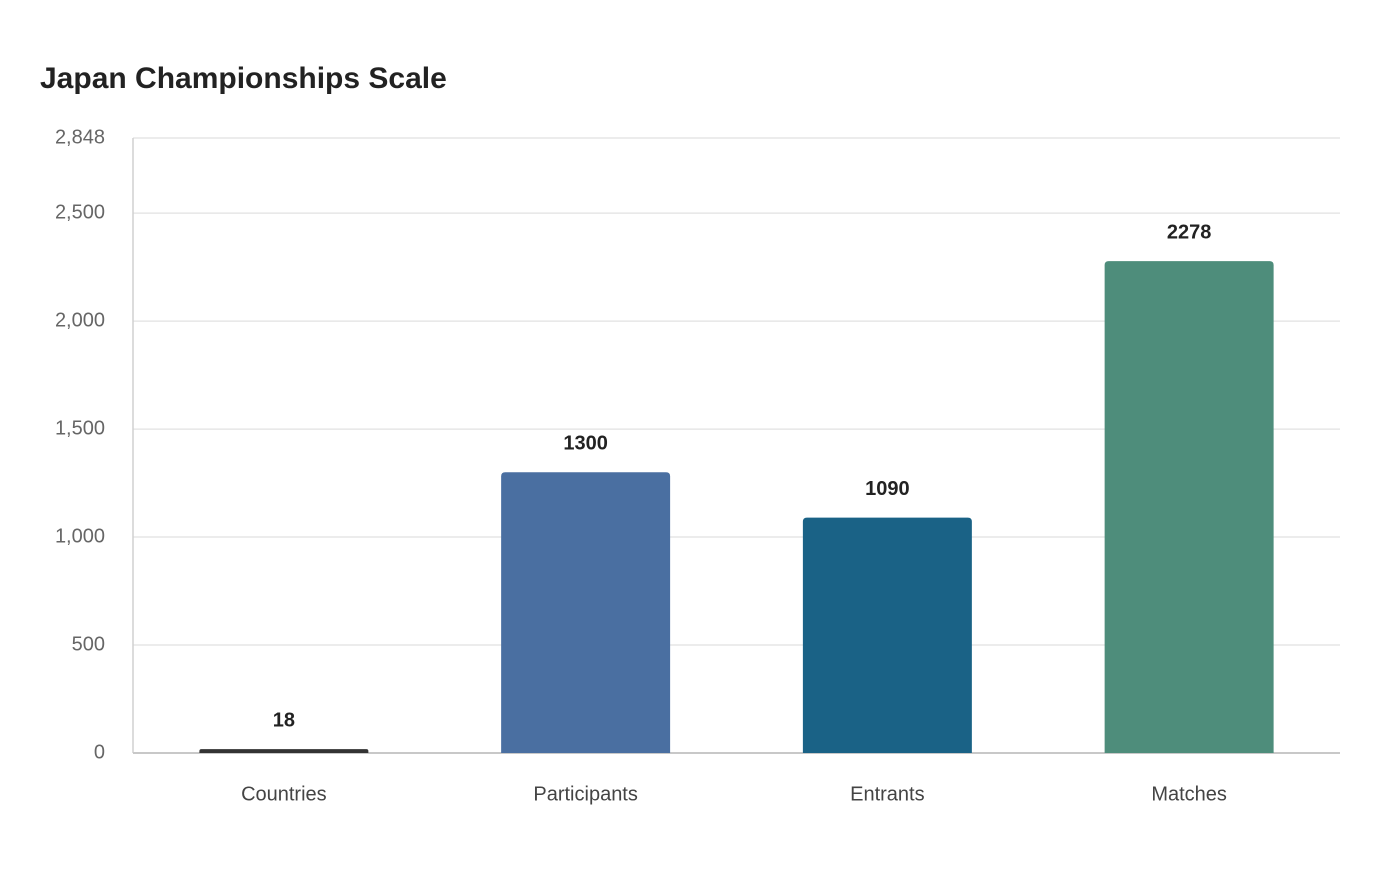 This screenshot has width=1400, height=880. I want to click on y-tick-label: 0, so click(99, 752).